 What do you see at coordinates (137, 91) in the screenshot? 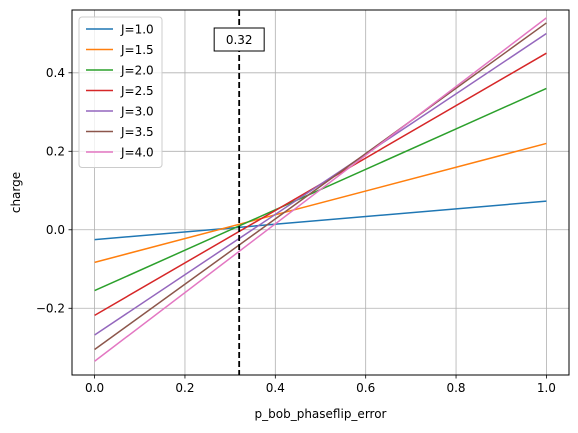
I see `legend-label: J=2.5` at bounding box center [137, 91].